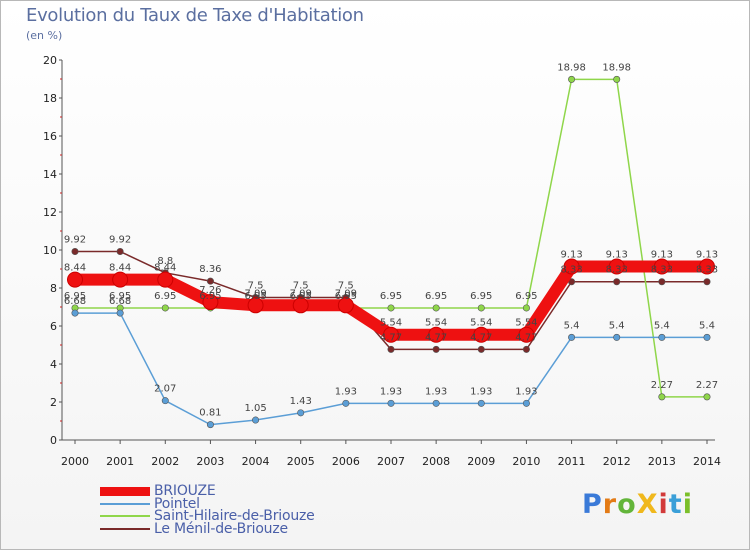 The width and height of the screenshot is (750, 550). What do you see at coordinates (75, 461) in the screenshot?
I see `x-tick-label: 2000` at bounding box center [75, 461].